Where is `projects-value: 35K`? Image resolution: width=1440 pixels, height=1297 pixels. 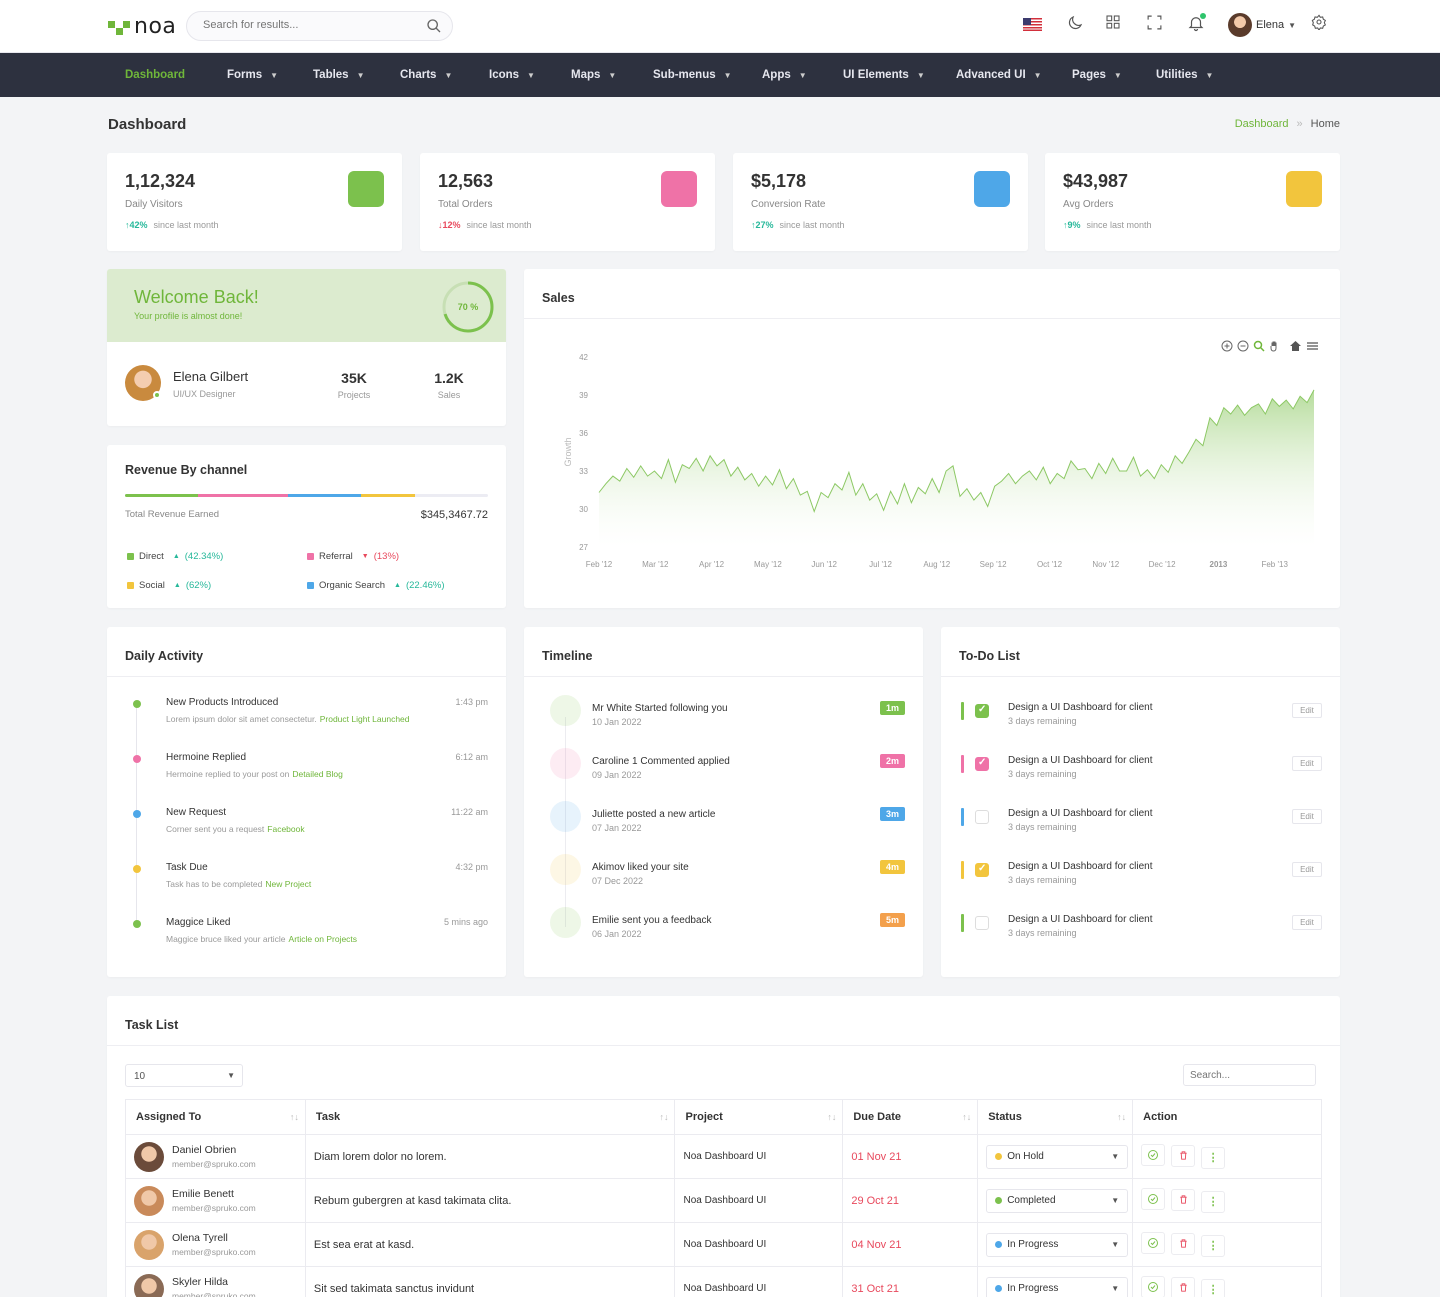
projects-value: 35K is located at coordinates (354, 378).